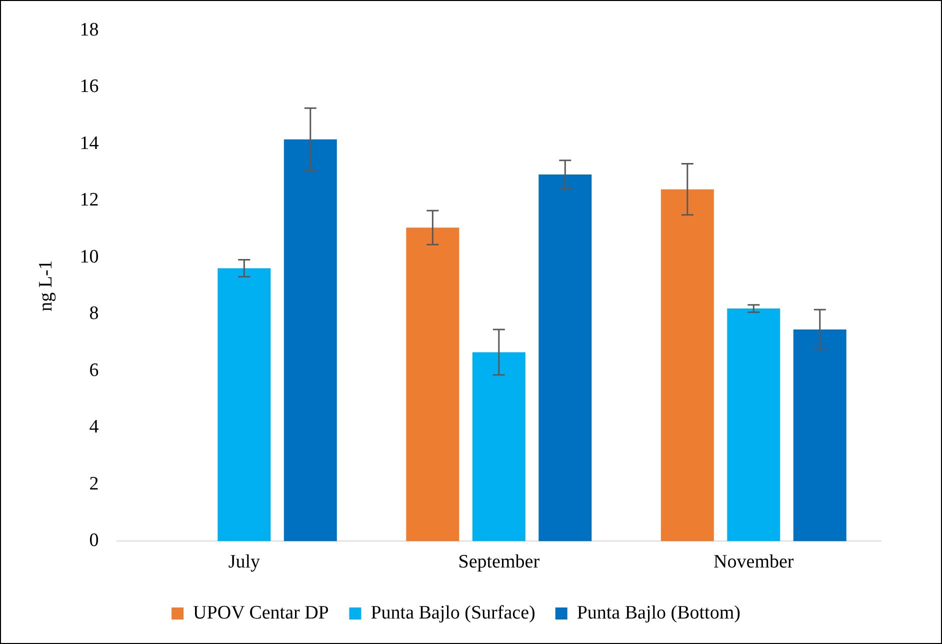 Image resolution: width=942 pixels, height=644 pixels. Describe the element at coordinates (658, 613) in the screenshot. I see `legend-label: Punta Bajlo (Bottom)` at that location.